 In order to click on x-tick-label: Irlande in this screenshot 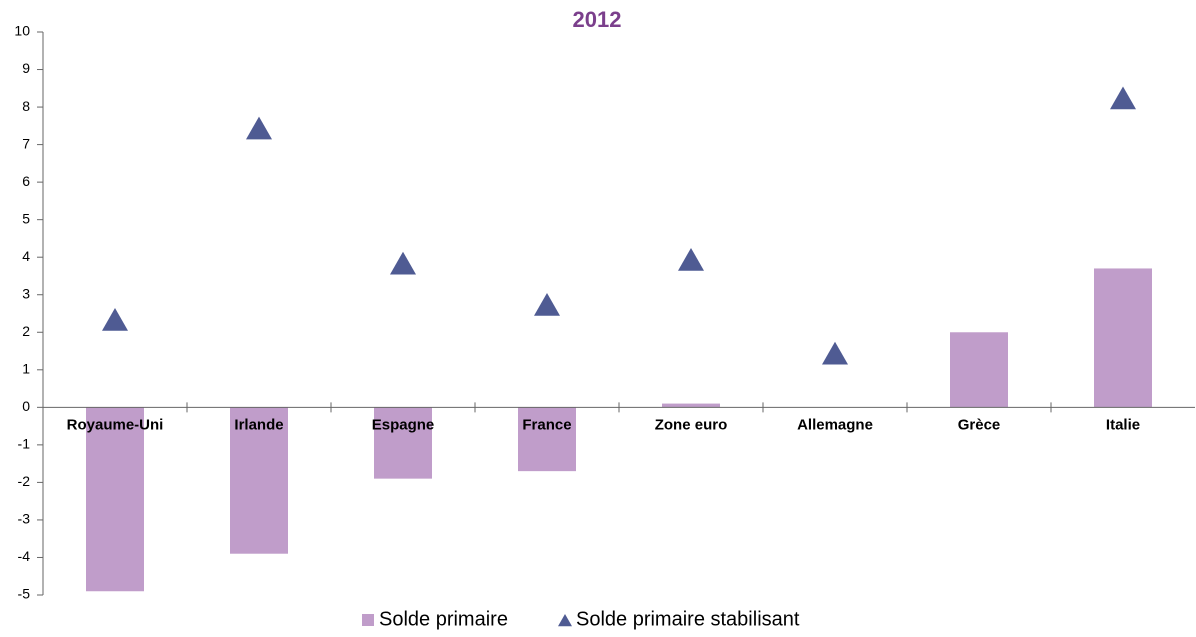, I will do `click(258, 424)`.